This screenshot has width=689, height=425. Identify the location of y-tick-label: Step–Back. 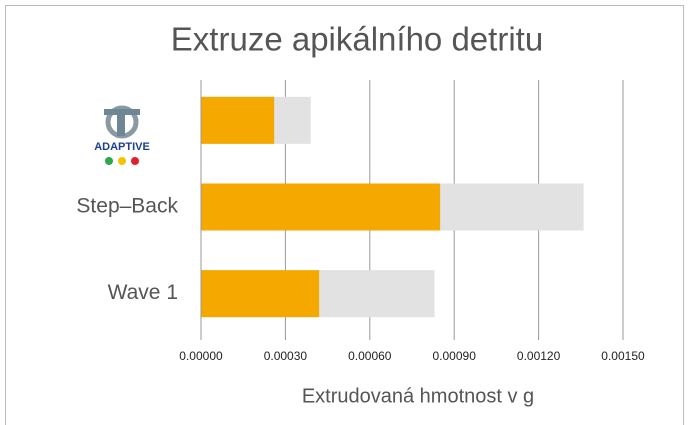
(127, 206).